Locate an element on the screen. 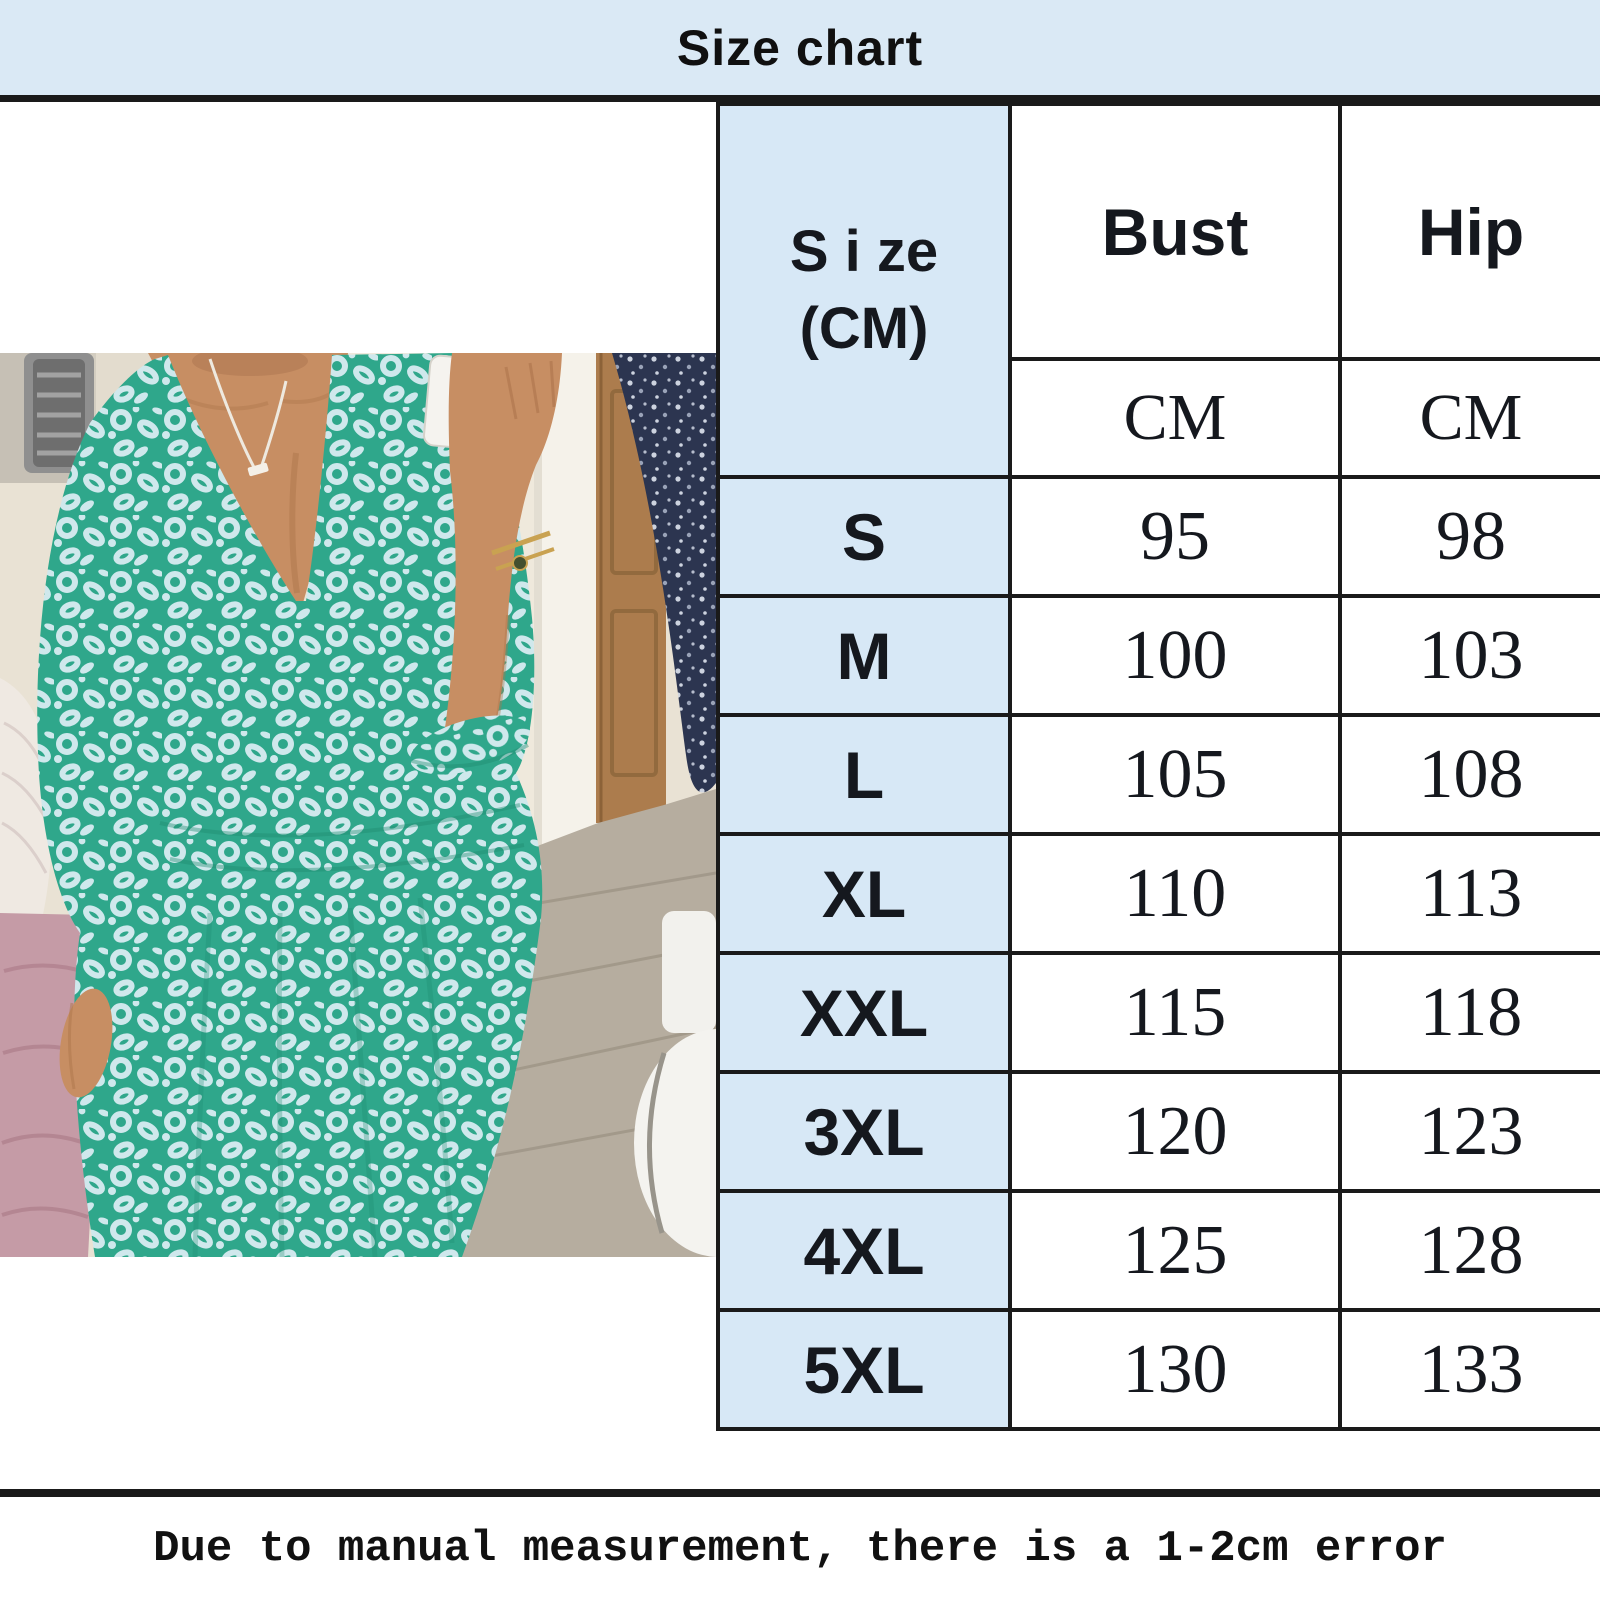 The height and width of the screenshot is (1600, 1600). table-row: L 105 108 is located at coordinates (1158, 774).